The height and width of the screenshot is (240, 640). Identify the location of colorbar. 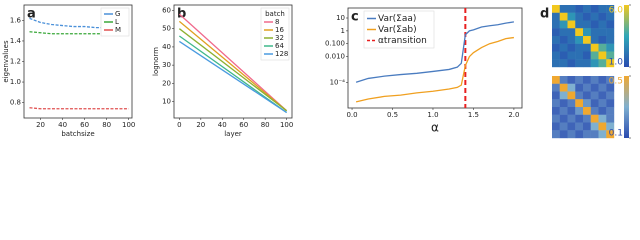
(626, 107).